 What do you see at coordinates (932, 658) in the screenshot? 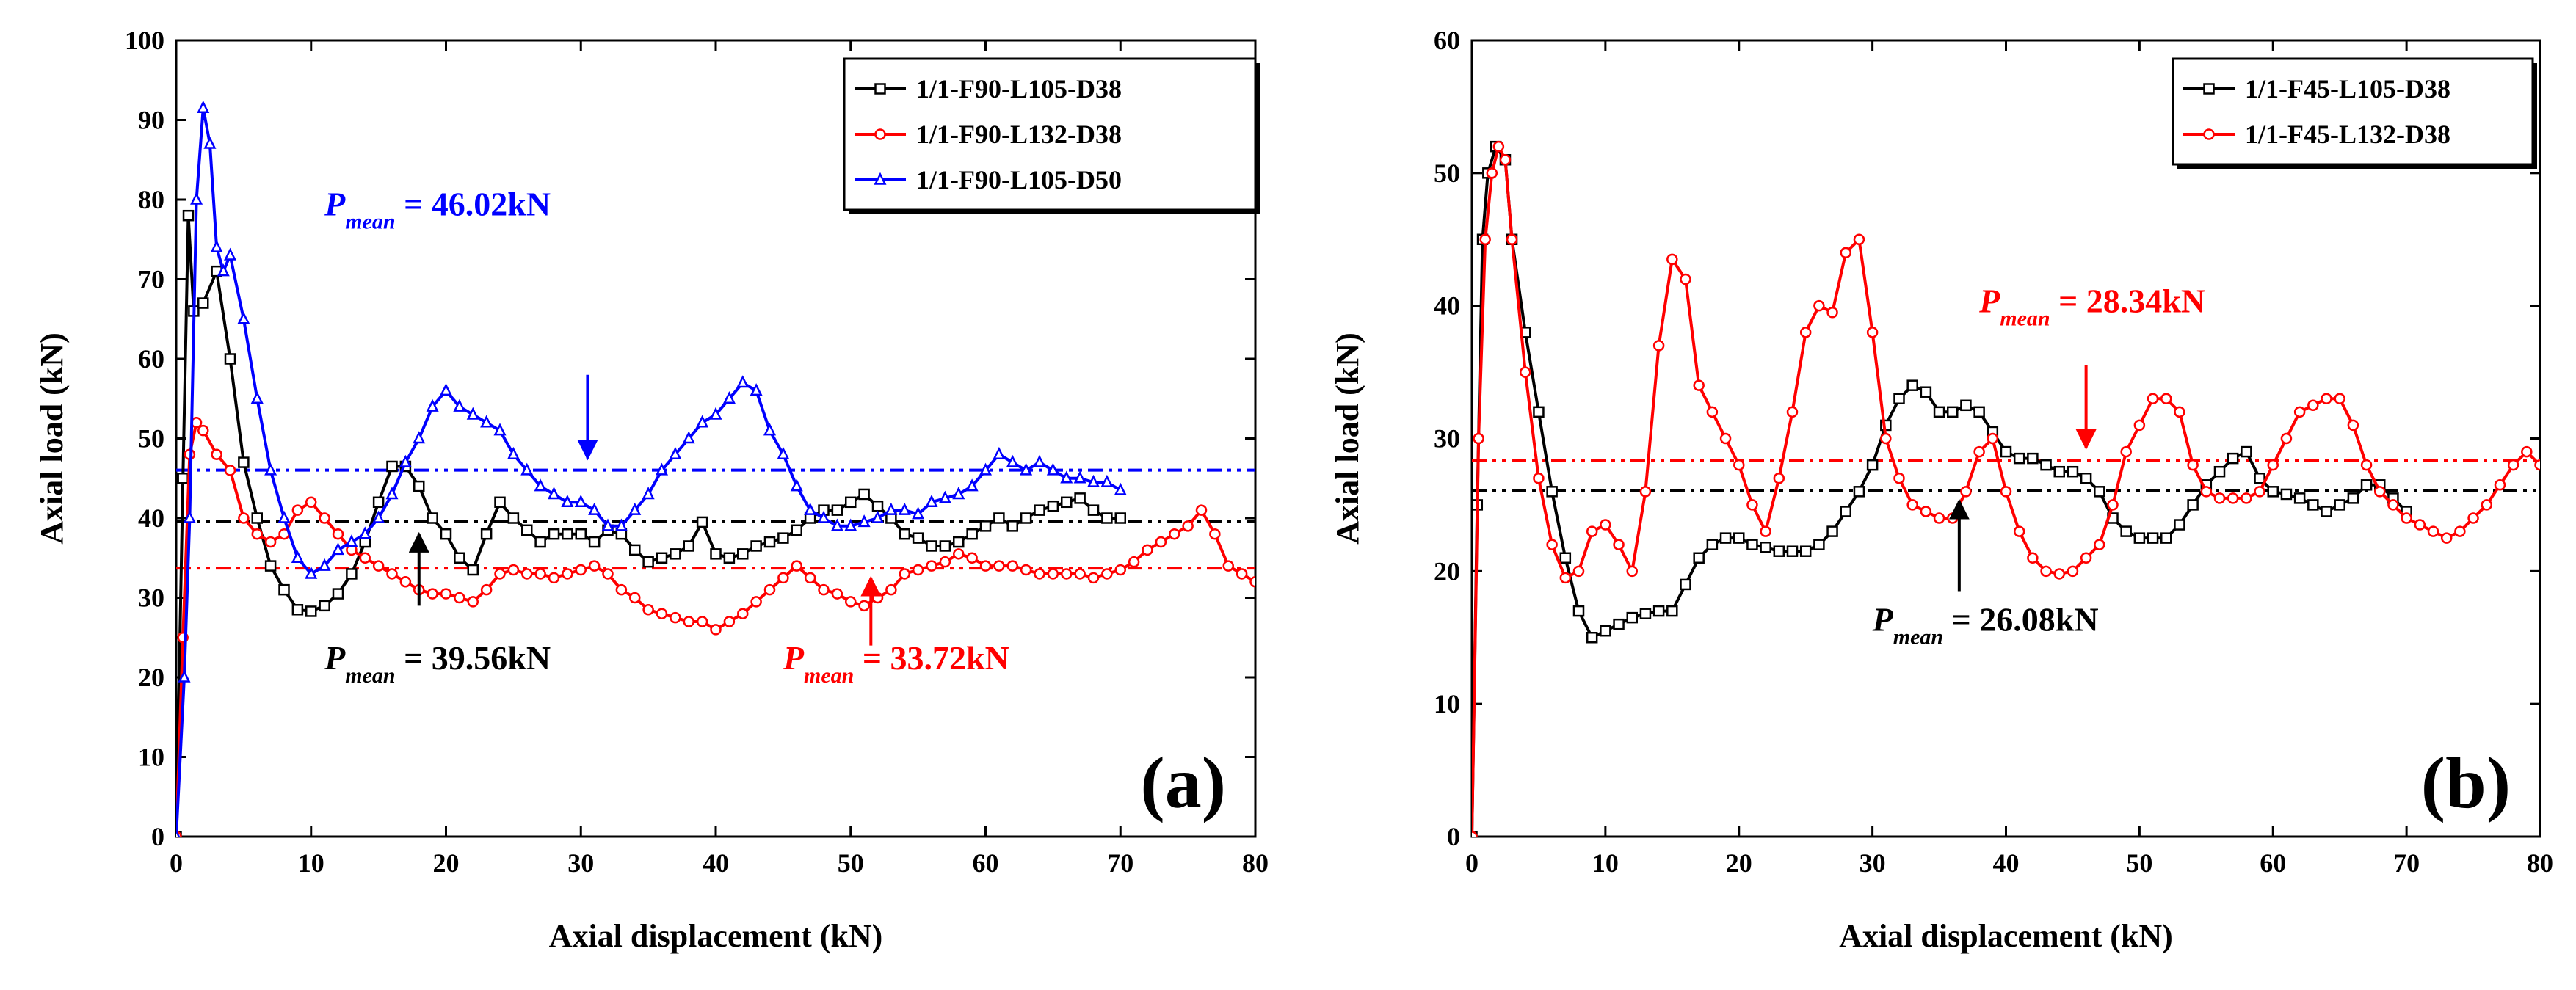
I see `annotation-value: = 33.72kN` at bounding box center [932, 658].